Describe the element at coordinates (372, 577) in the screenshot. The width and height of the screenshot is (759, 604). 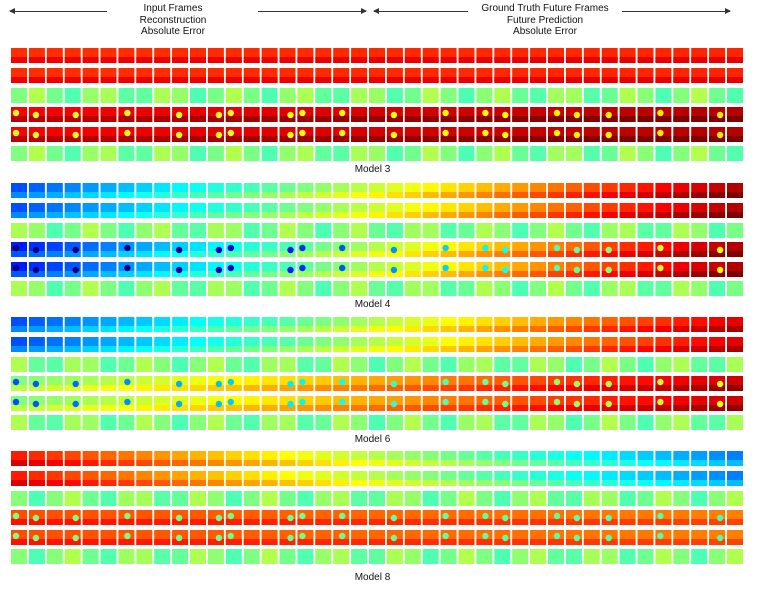
I see `model-label-8: Model 8` at that location.